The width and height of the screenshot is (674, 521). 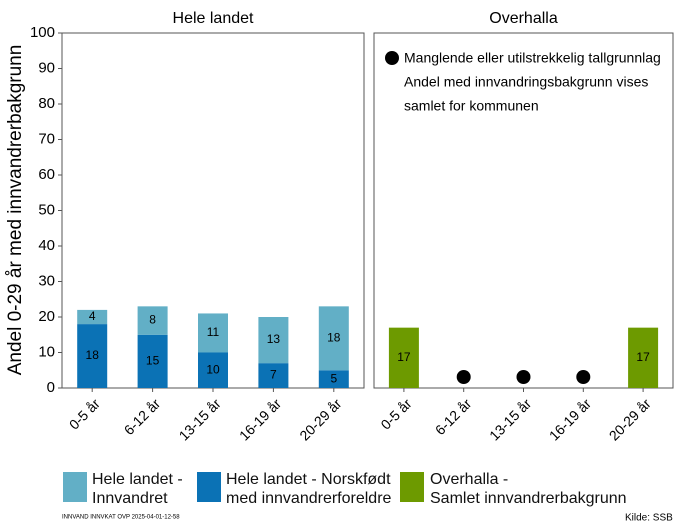 I want to click on footer-code: INNVAND INNVKAT OVP 2025-04-01-12-58, so click(x=121, y=518).